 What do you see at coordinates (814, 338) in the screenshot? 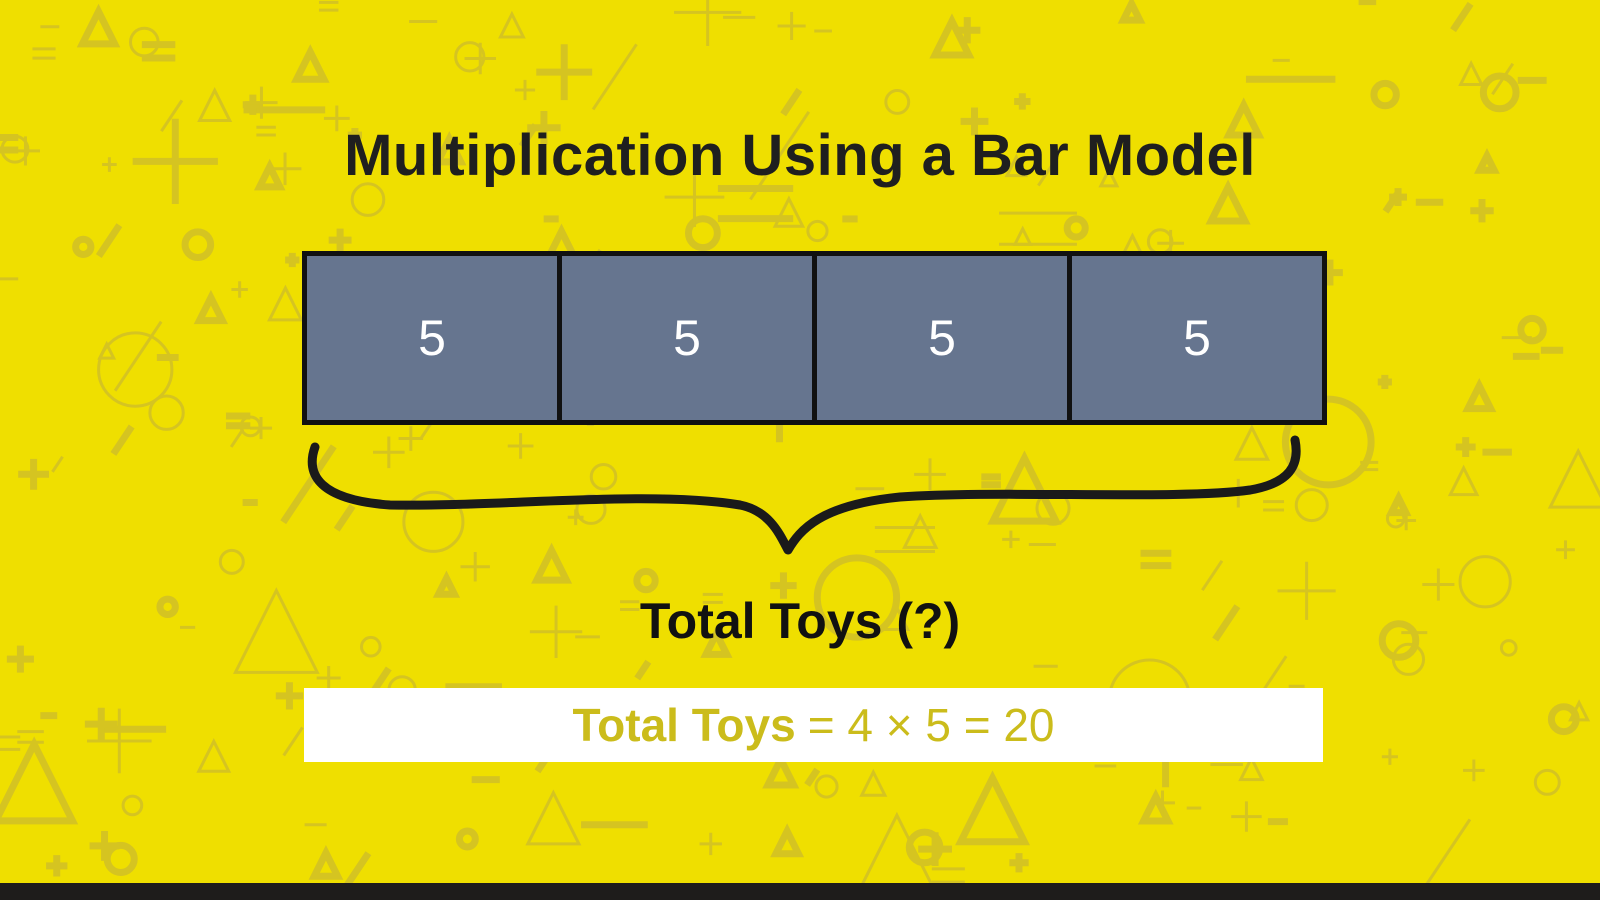
I see `bar-model: 5 5 5 5` at bounding box center [814, 338].